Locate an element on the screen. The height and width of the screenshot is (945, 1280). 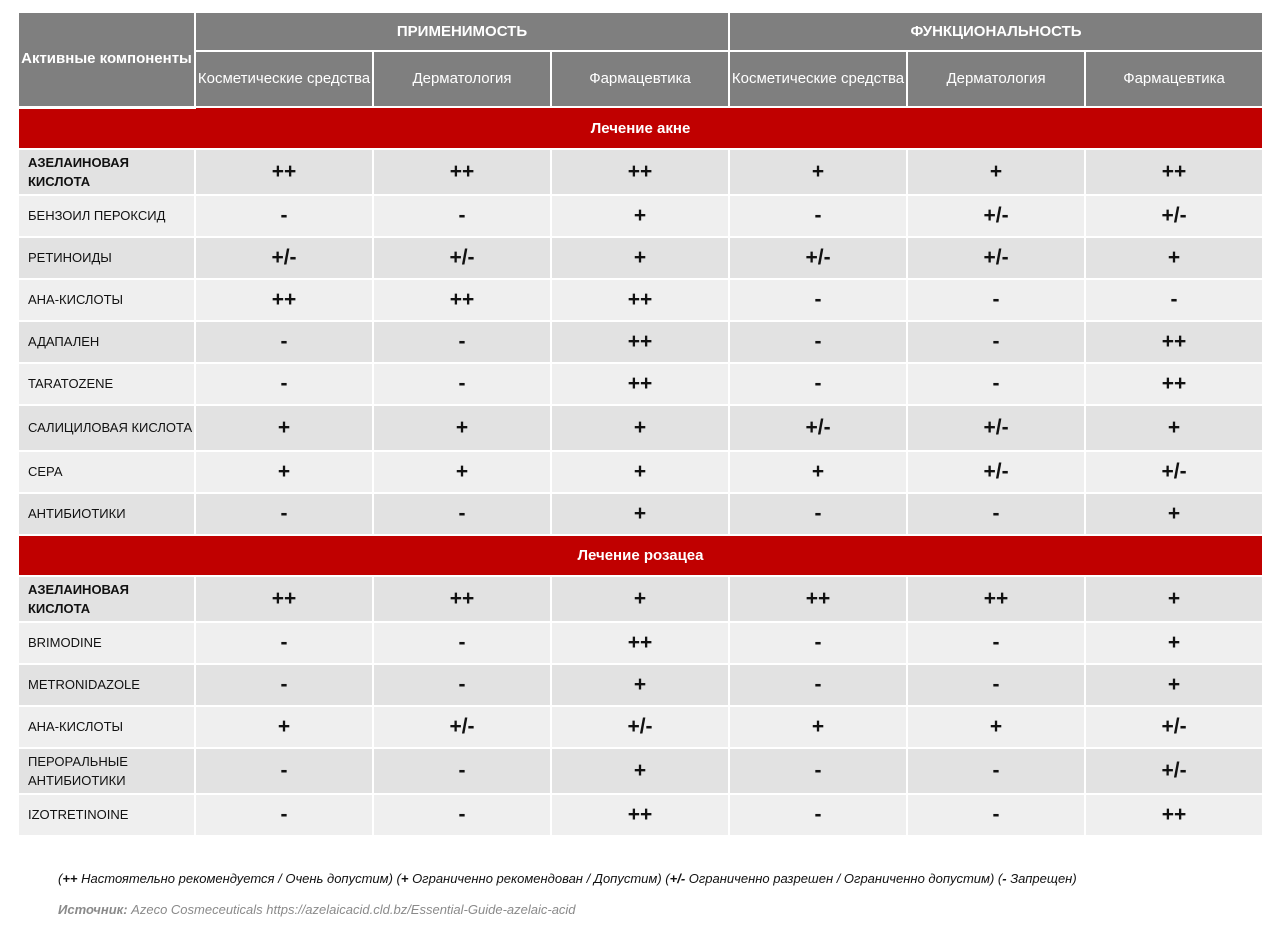
table-row: METRONIDAZOLE - - + - - + is located at coordinates (641, 684).